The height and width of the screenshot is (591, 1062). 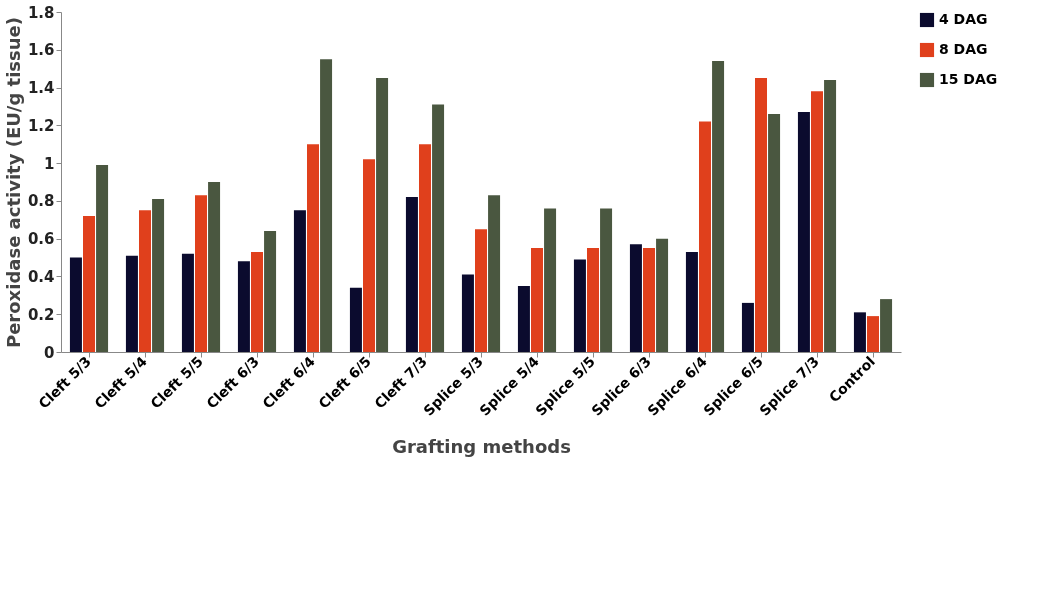 What do you see at coordinates (41, 276) in the screenshot?
I see `y-tick-label: 0.4` at bounding box center [41, 276].